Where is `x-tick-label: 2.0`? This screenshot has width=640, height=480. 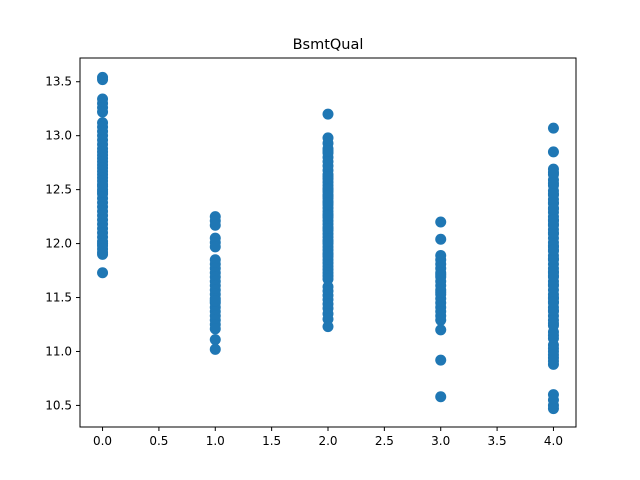 x-tick-label: 2.0 is located at coordinates (327, 441).